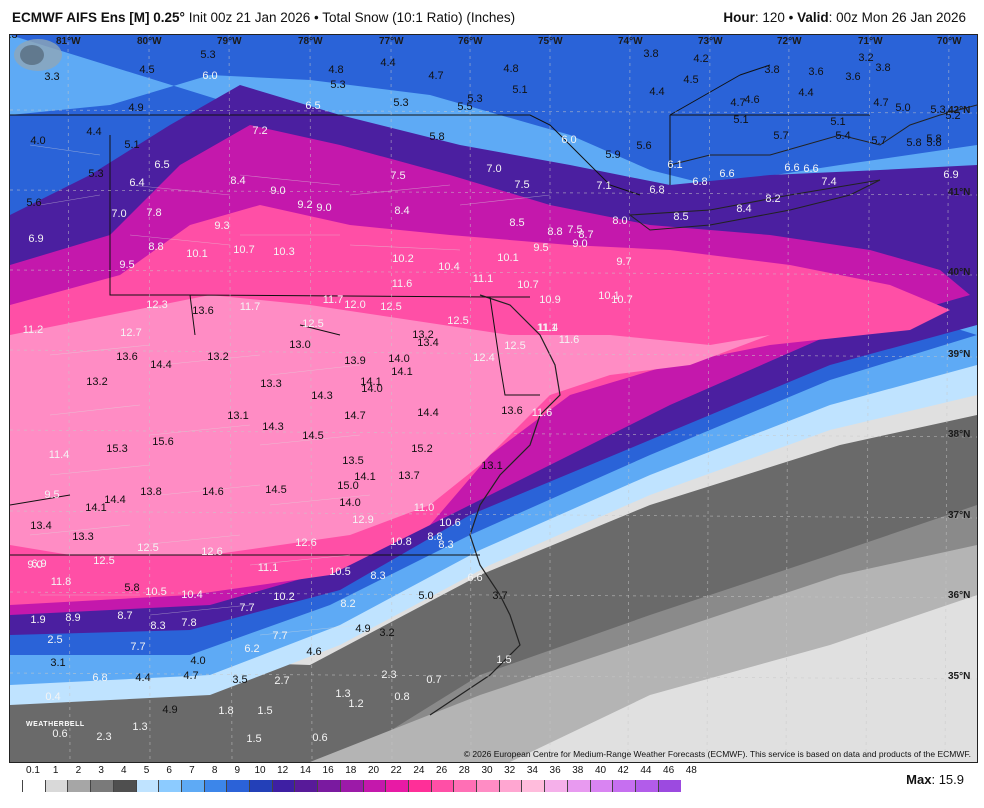 This screenshot has width=984, height=808. I want to click on snow-value-label: 14.0, so click(399, 359).